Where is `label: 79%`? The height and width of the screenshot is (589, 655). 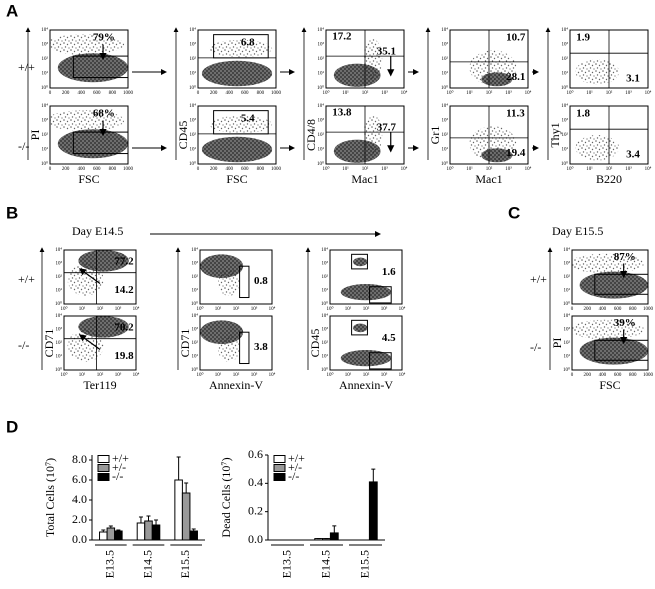 label: 79% is located at coordinates (104, 38).